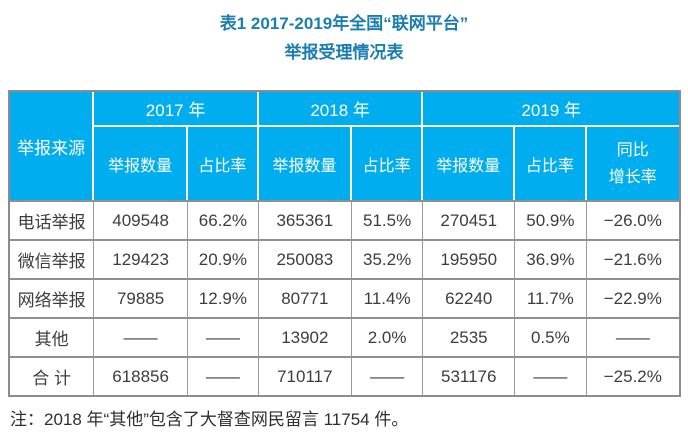 The height and width of the screenshot is (443, 688). I want to click on subheader-2017-ratio: 占比率, so click(223, 163).